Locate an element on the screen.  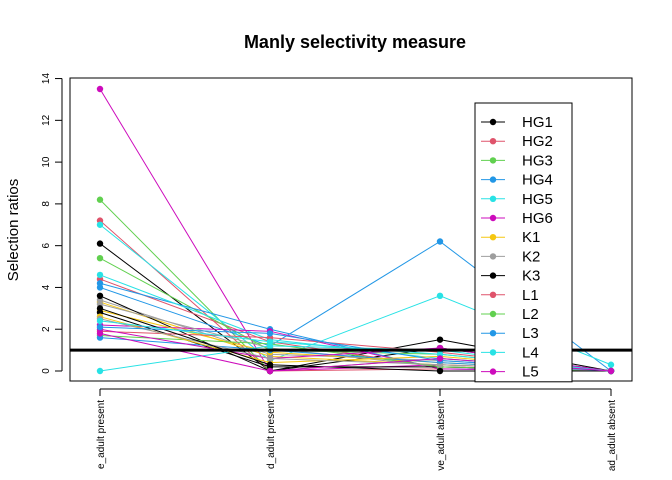
legend-label-0: HG1 is located at coordinates (537, 122).